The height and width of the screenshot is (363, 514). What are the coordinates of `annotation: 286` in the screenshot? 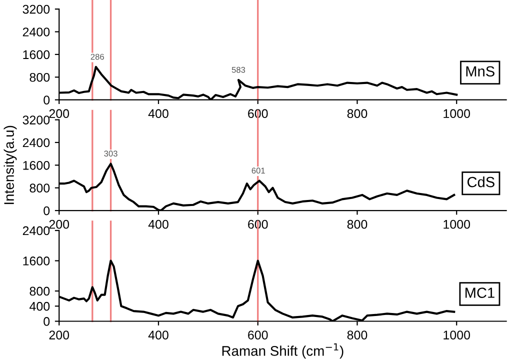 It's located at (97, 57).